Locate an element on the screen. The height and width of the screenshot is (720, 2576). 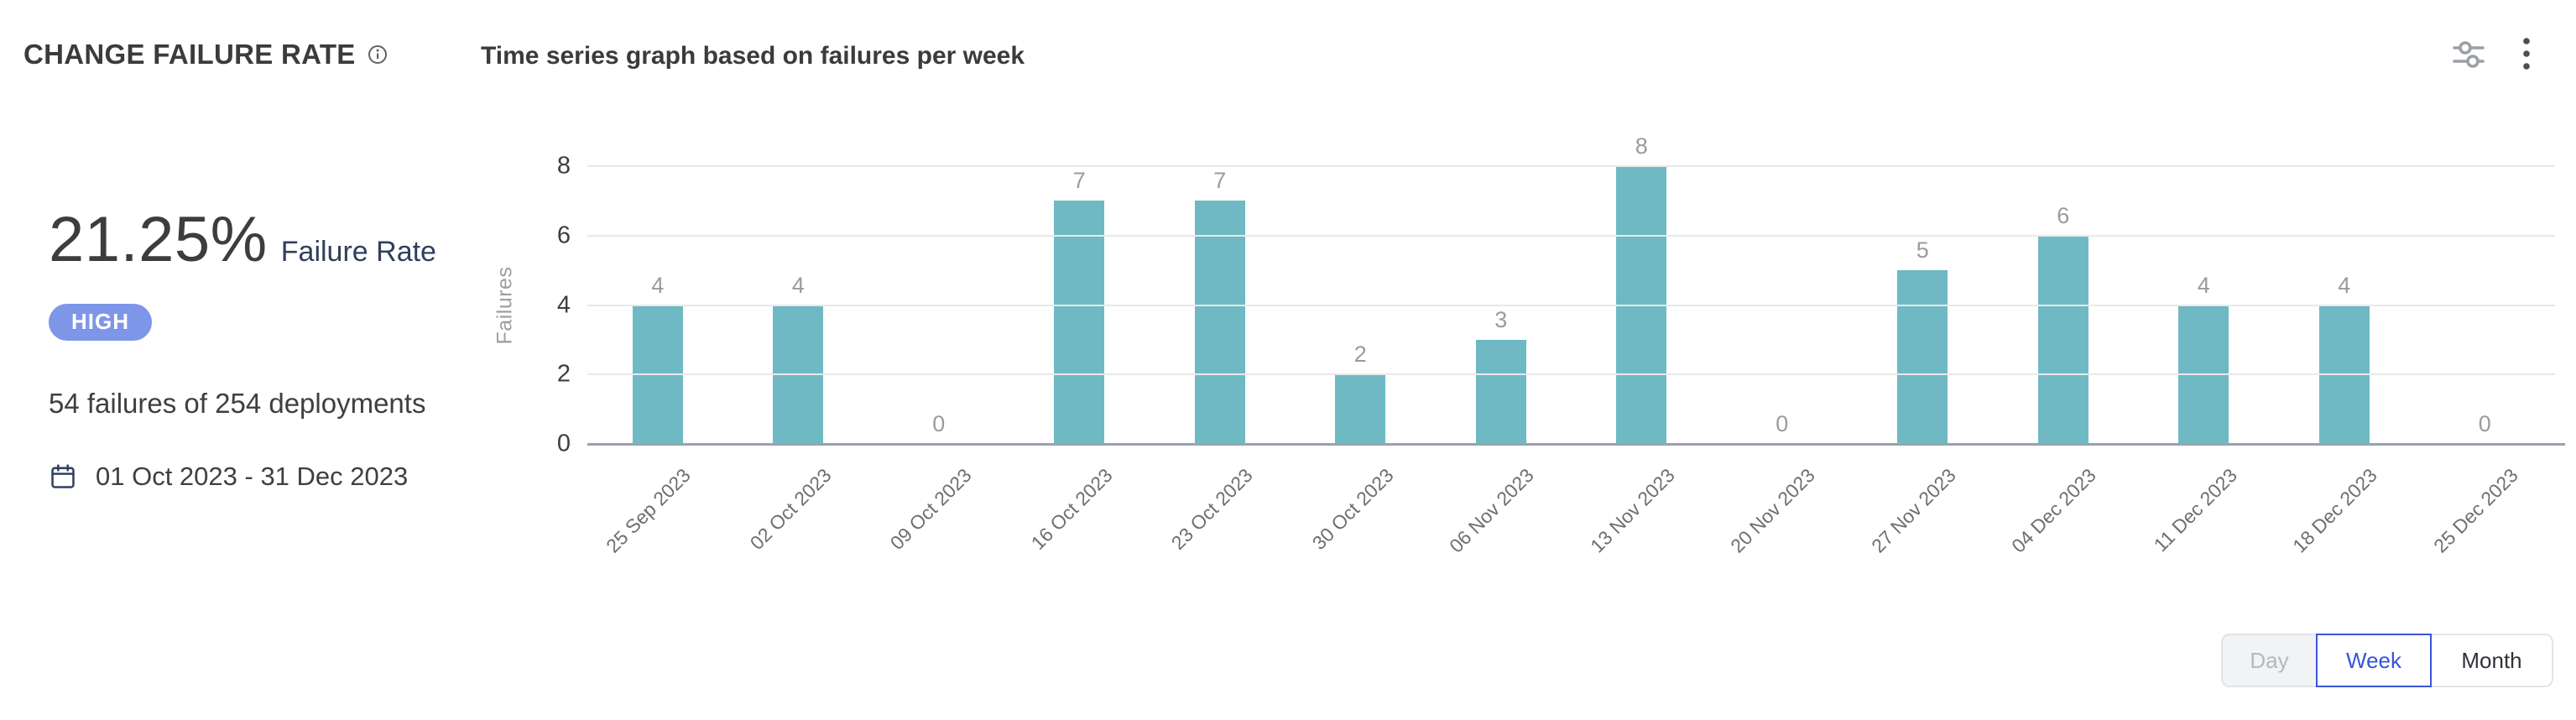
x-axis-tick-label: 27 Nov 2023 is located at coordinates (1913, 510).